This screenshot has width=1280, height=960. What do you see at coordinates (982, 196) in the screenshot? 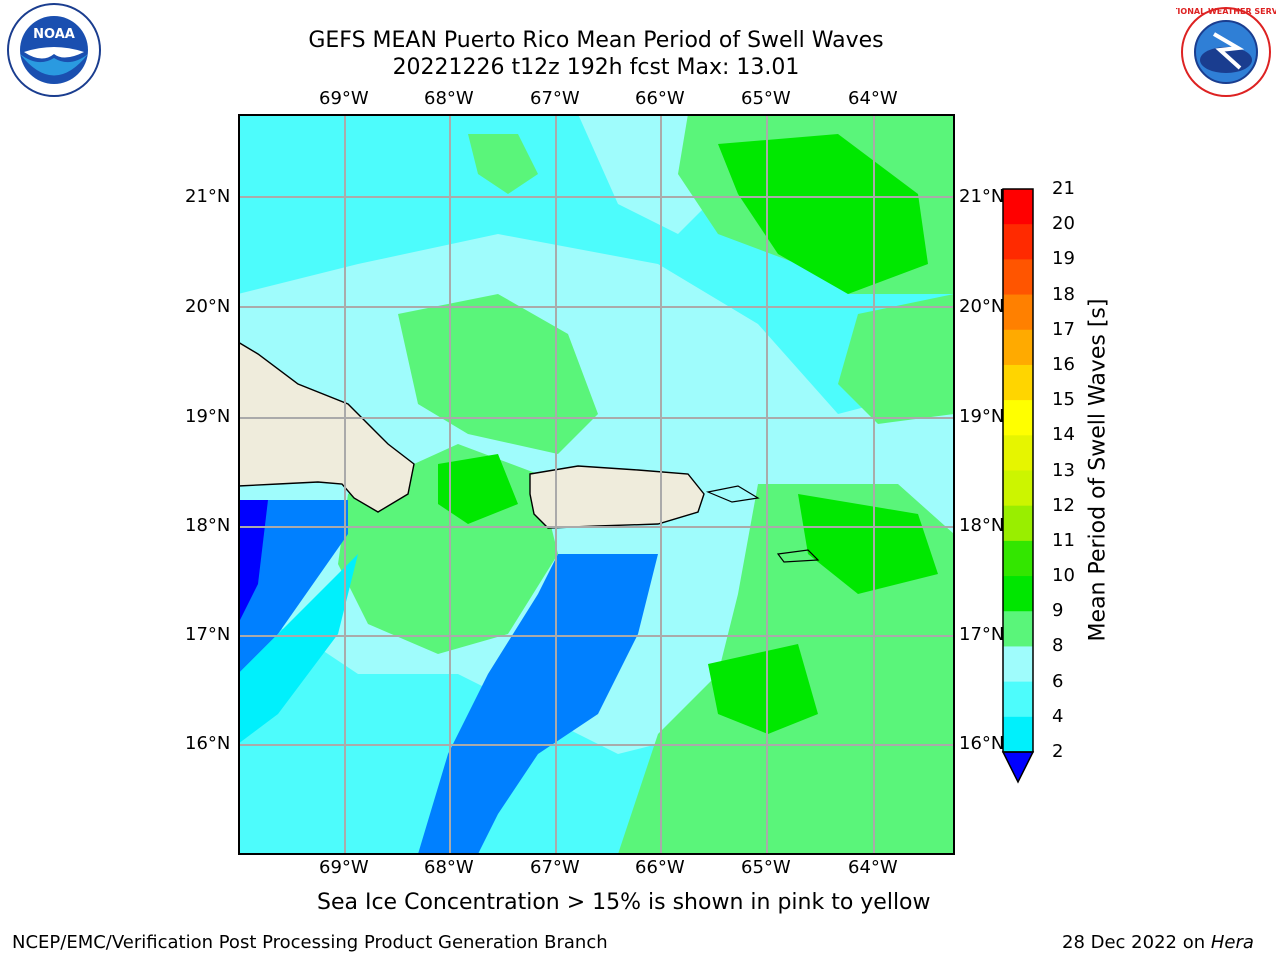
I see `lat-label-right: 21°N` at bounding box center [982, 196].